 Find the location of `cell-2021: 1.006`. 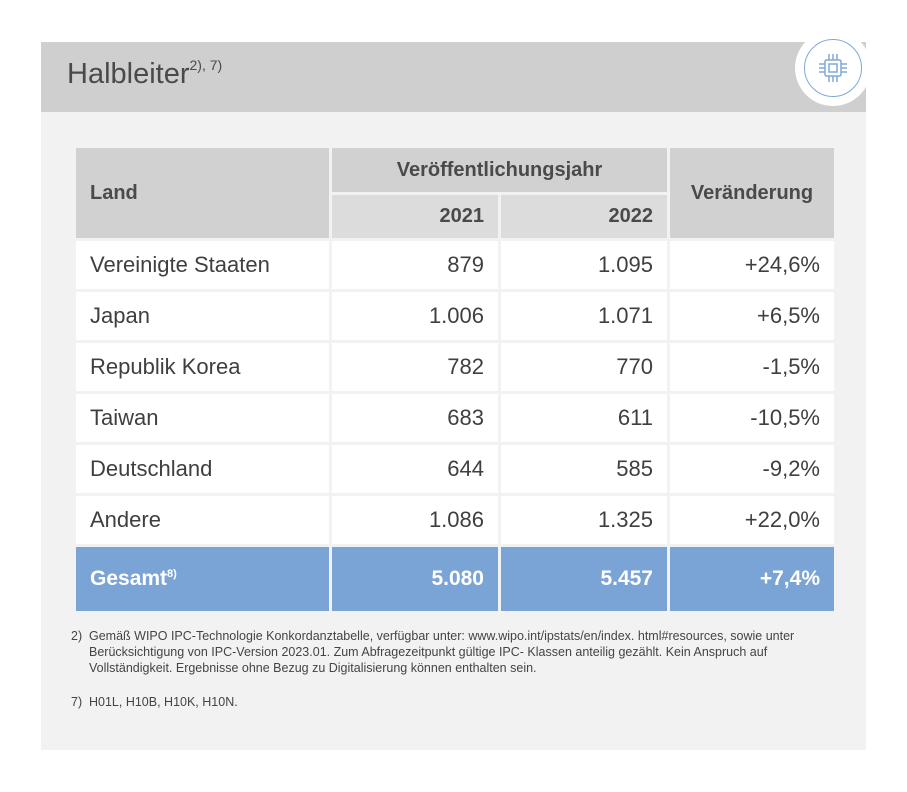

cell-2021: 1.006 is located at coordinates (415, 316).